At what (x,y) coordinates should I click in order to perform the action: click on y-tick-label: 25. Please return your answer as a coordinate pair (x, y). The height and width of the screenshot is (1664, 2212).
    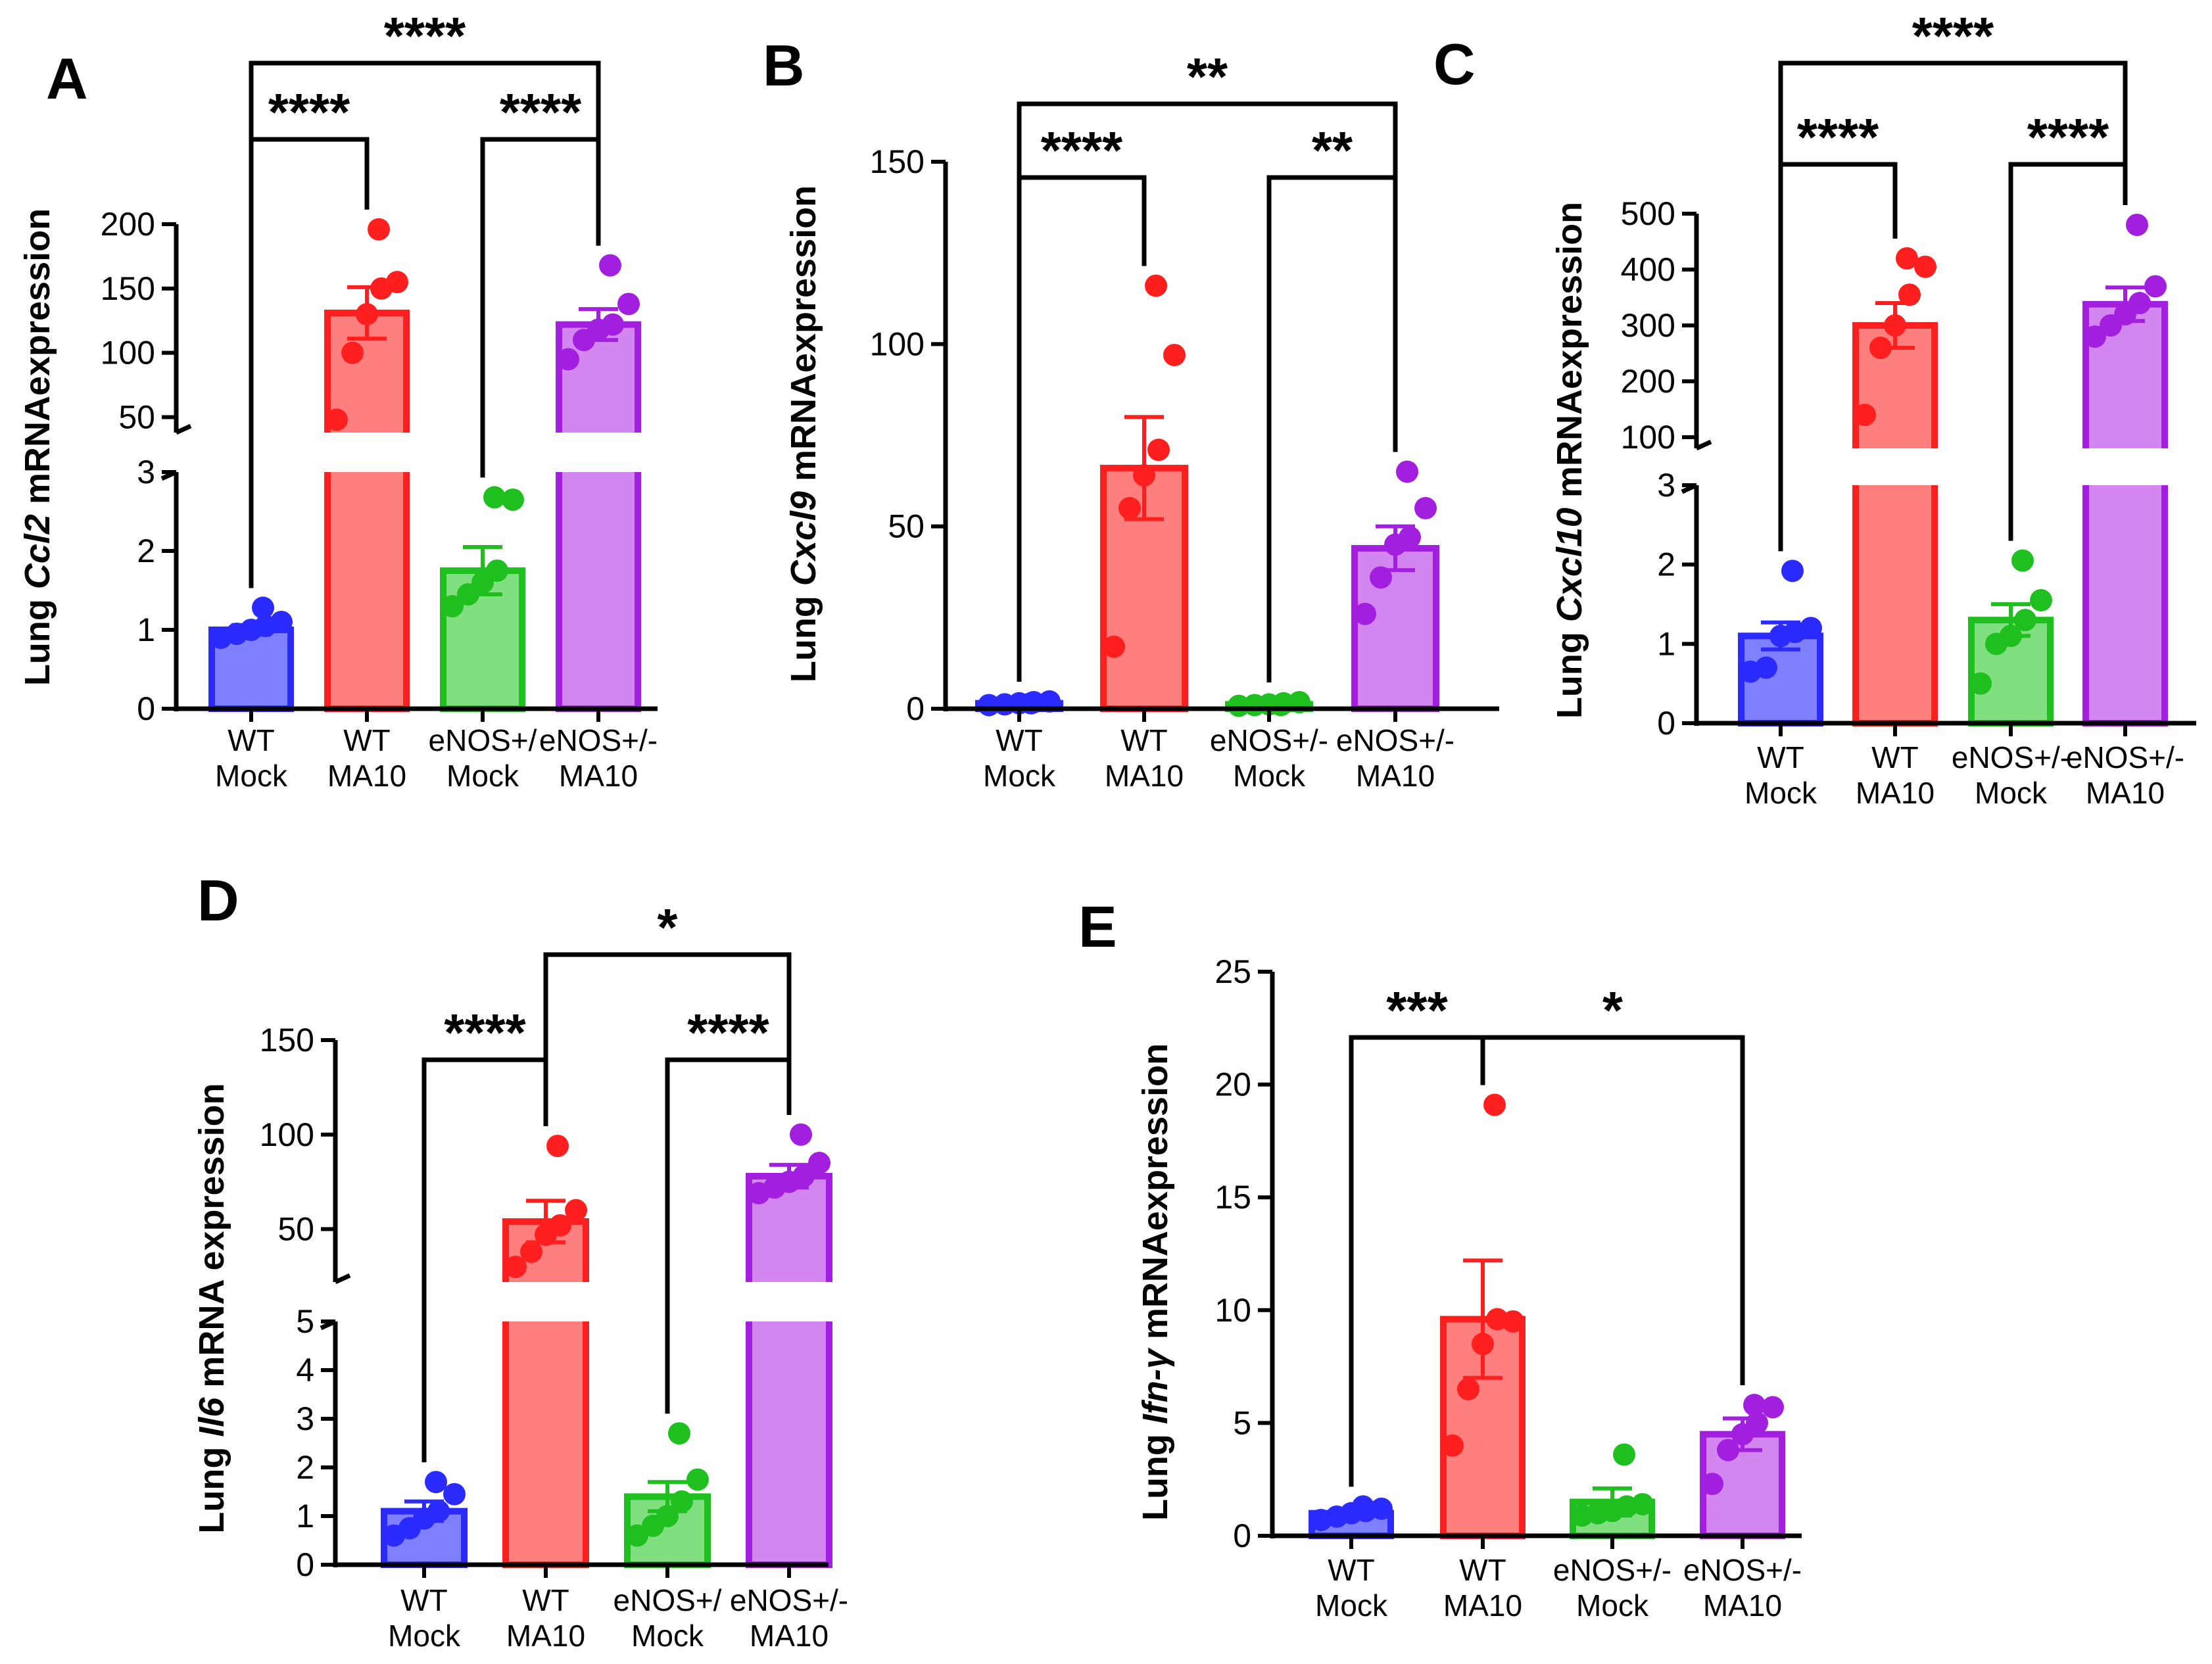
    Looking at the image, I should click on (1232, 971).